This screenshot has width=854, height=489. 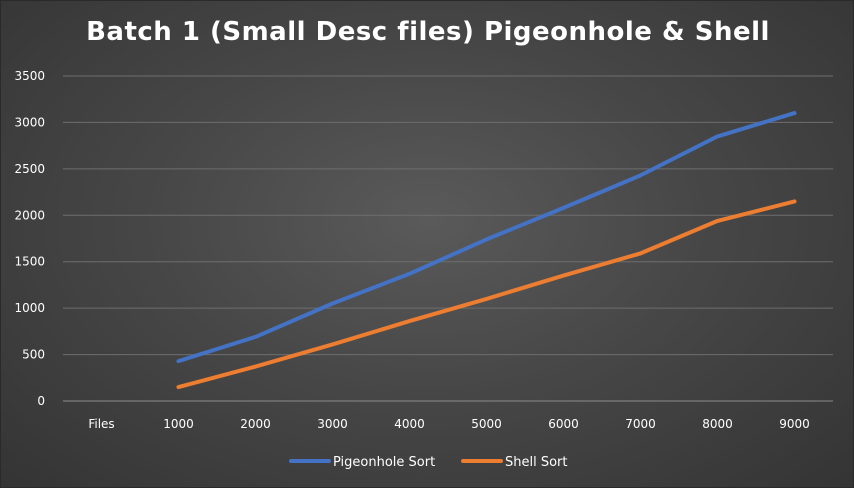 What do you see at coordinates (486, 424) in the screenshot?
I see `x-tick-label: 5000` at bounding box center [486, 424].